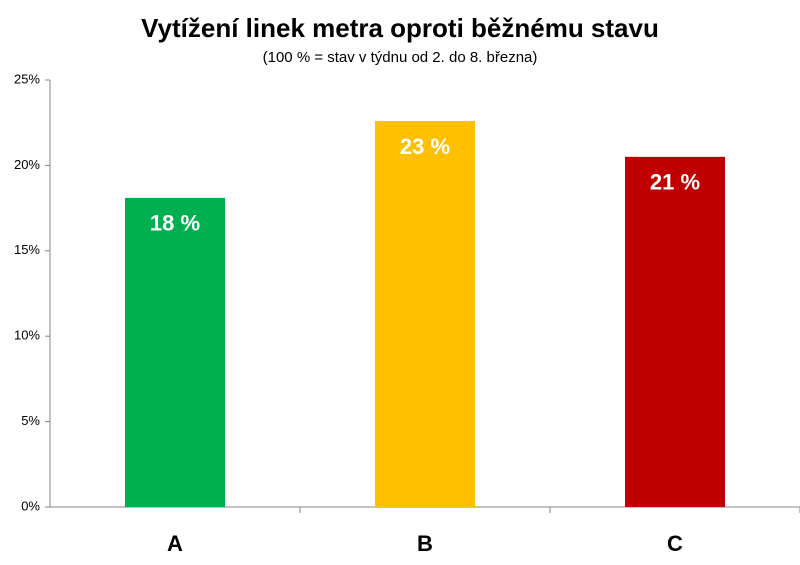 Image resolution: width=800 pixels, height=565 pixels. I want to click on value-label: 23 %, so click(425, 146).